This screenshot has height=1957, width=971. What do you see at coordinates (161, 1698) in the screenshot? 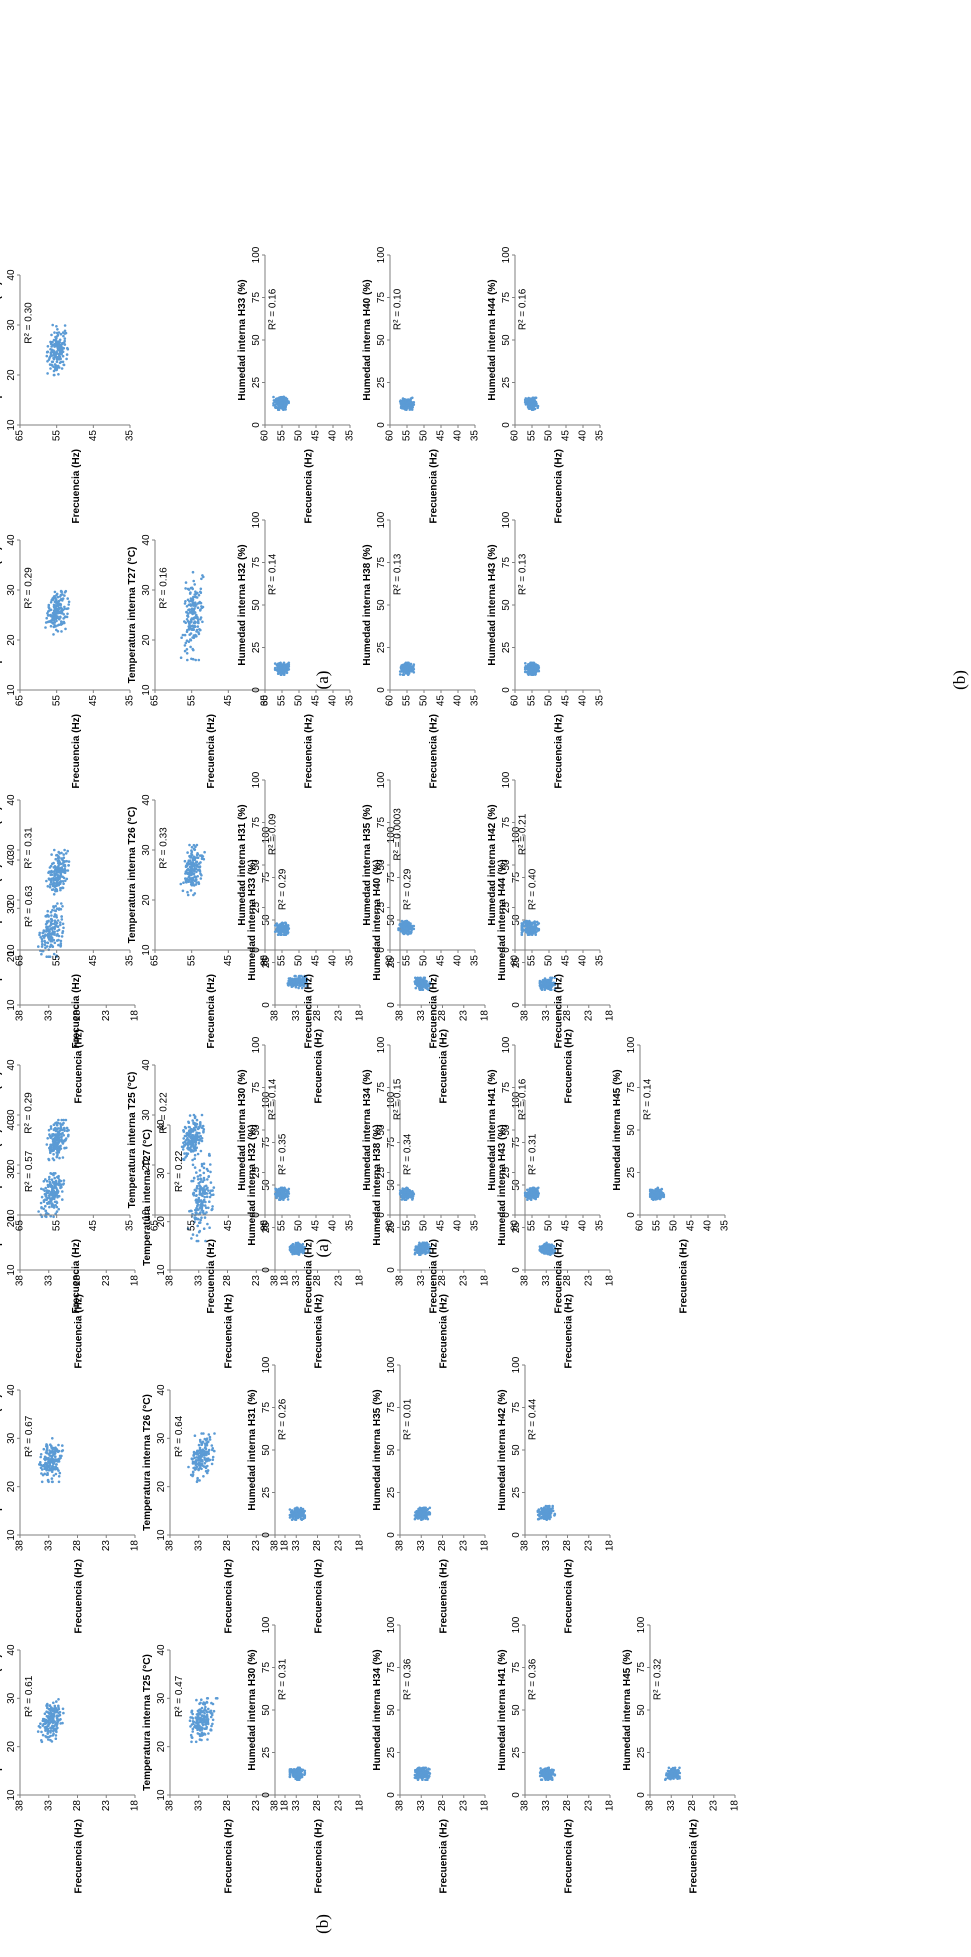
I see `x-tick-label: 30` at bounding box center [161, 1698].